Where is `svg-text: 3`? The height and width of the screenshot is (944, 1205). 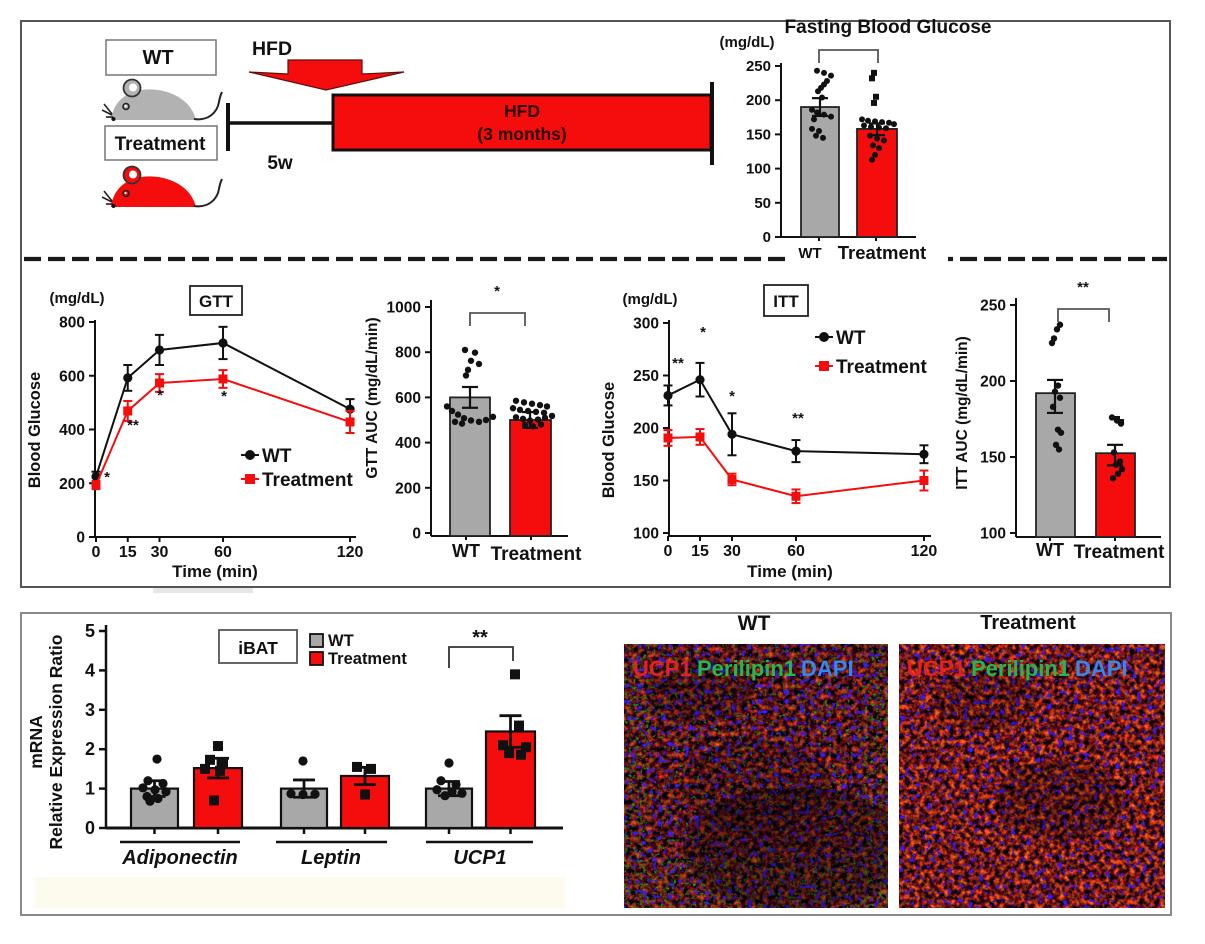 svg-text: 3 is located at coordinates (90, 710).